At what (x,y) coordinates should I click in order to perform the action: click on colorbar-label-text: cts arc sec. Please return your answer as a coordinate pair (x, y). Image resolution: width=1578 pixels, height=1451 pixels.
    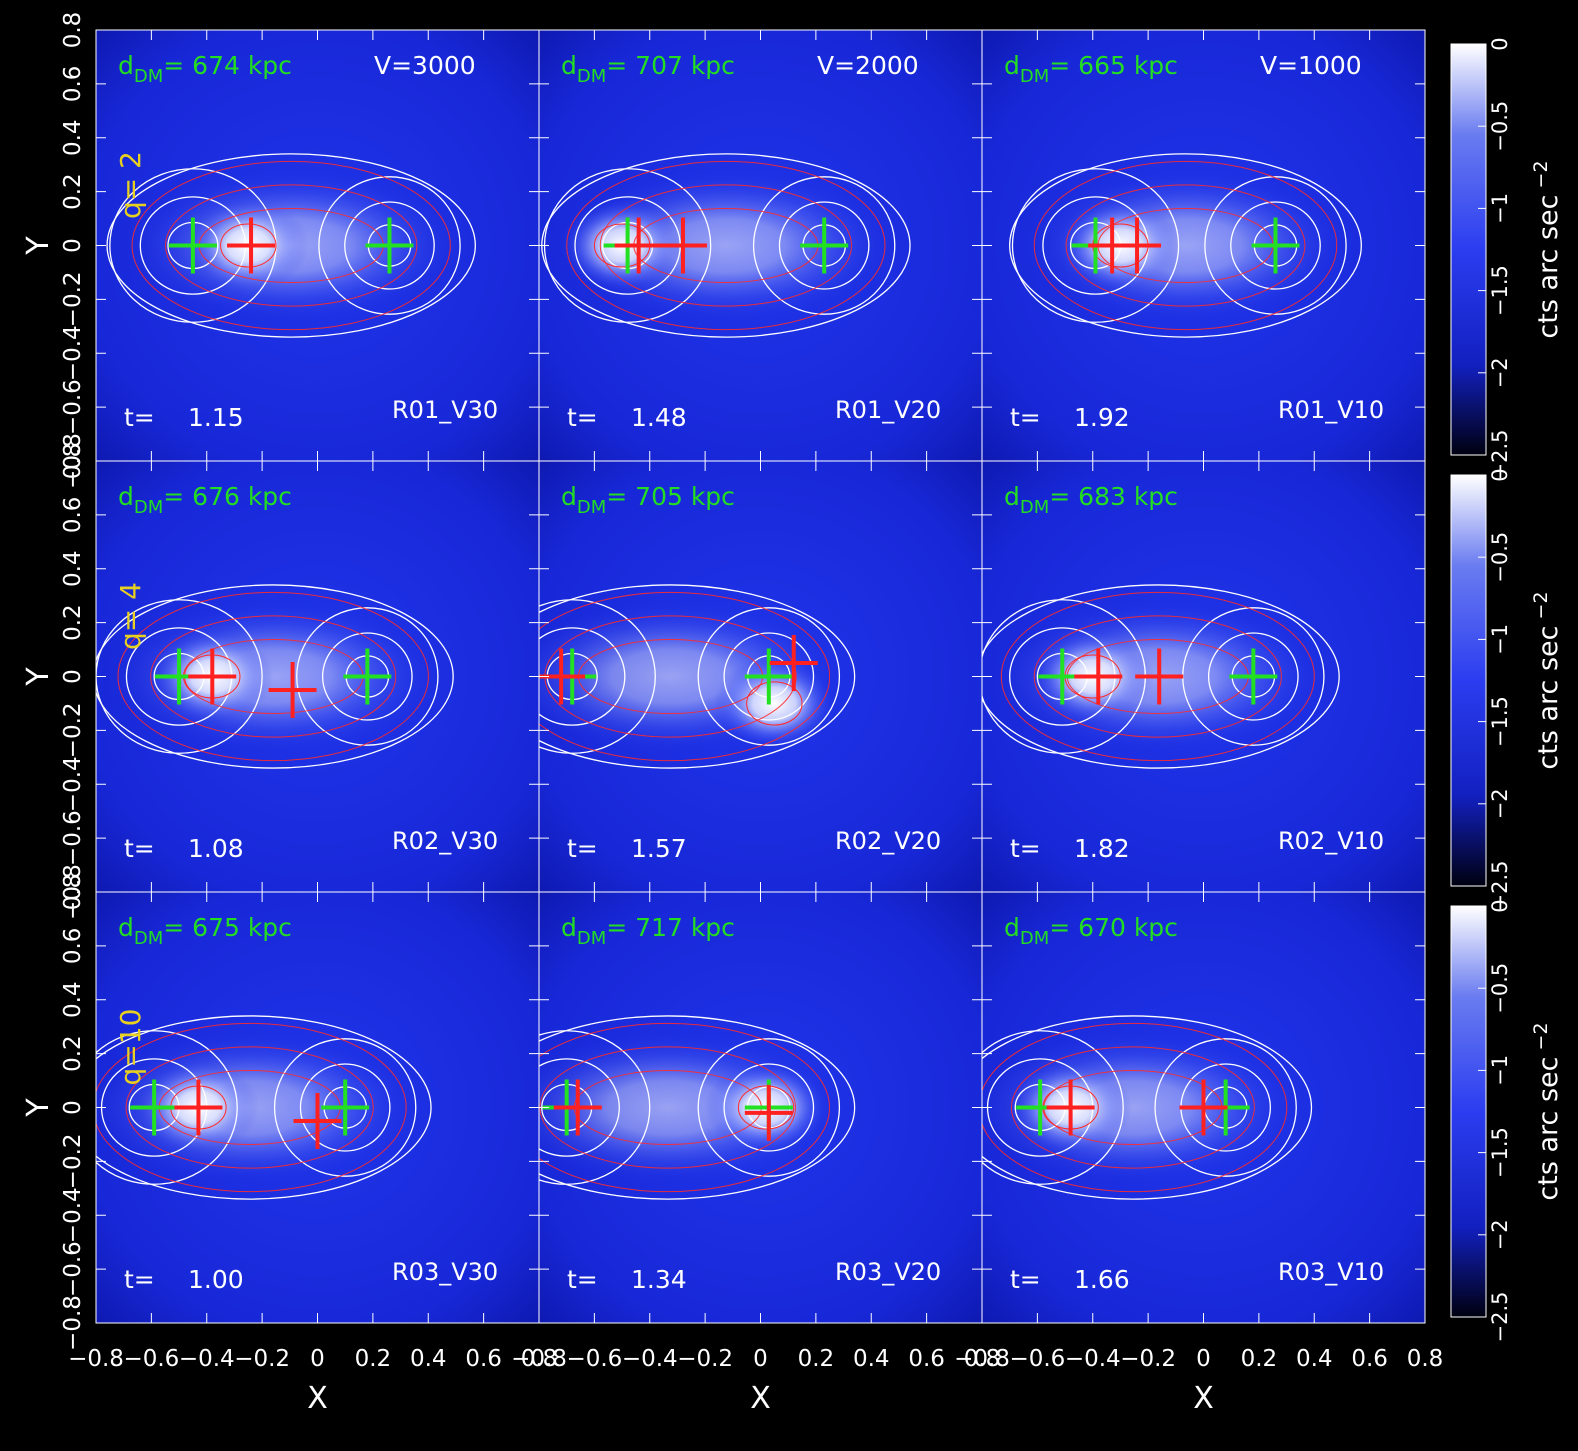
    Looking at the image, I should click on (1548, 1128).